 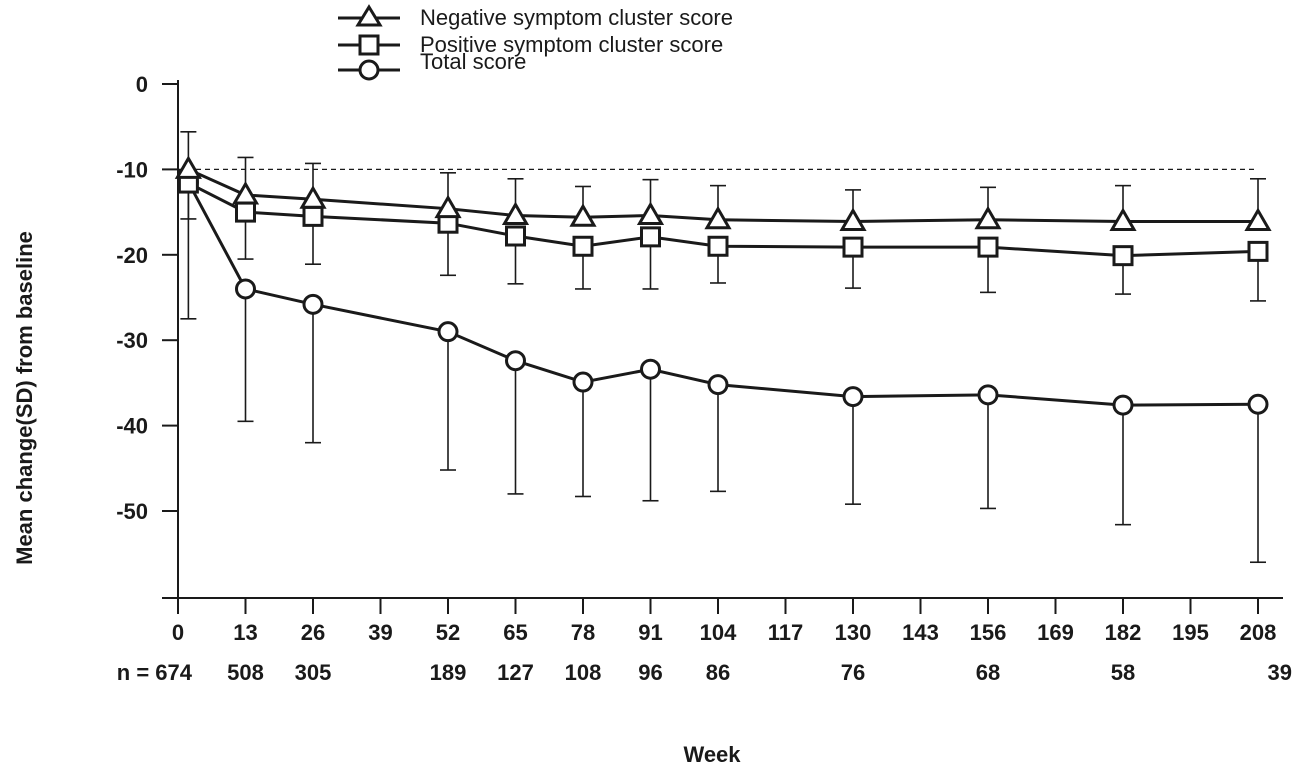 What do you see at coordinates (448, 632) in the screenshot?
I see `x-tick-label: 52` at bounding box center [448, 632].